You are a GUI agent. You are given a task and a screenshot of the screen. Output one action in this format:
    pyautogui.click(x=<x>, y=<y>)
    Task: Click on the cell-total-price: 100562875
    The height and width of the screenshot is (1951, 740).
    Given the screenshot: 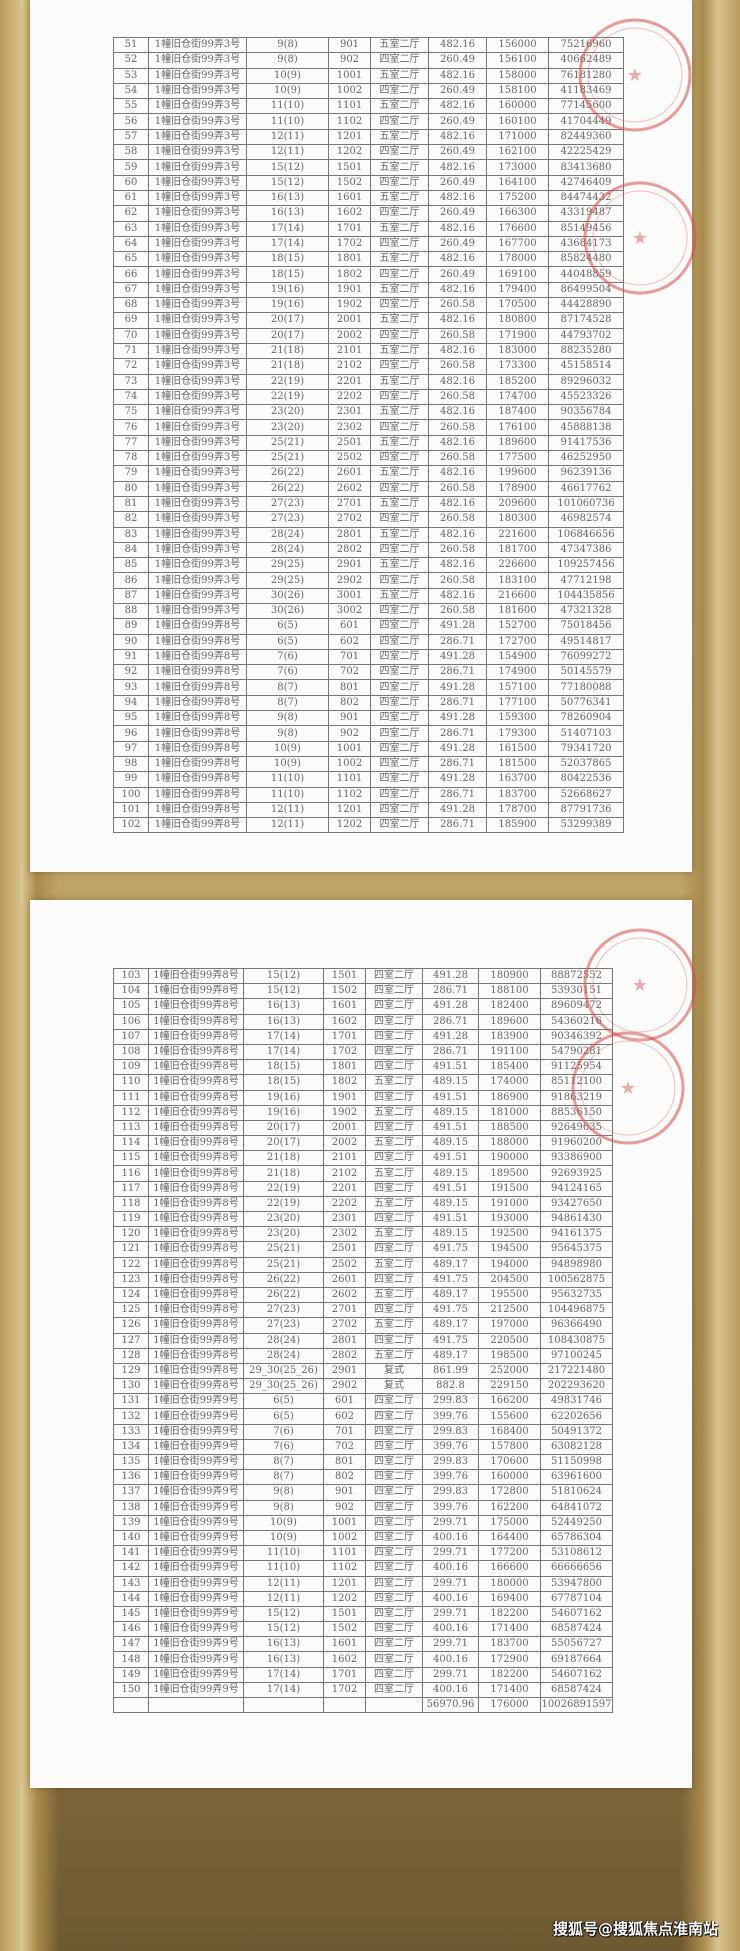 What is the action you would take?
    pyautogui.click(x=576, y=1279)
    